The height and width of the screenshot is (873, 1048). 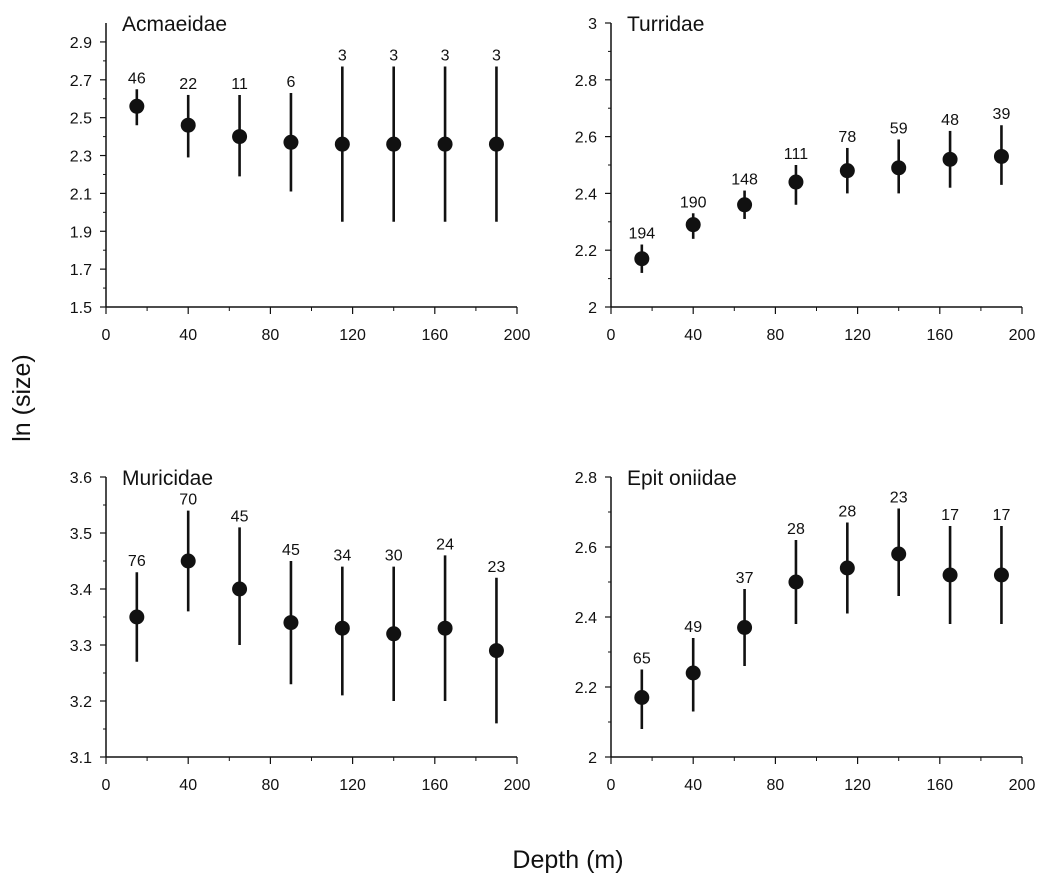 What do you see at coordinates (188, 84) in the screenshot?
I see `sample-size-label: 22` at bounding box center [188, 84].